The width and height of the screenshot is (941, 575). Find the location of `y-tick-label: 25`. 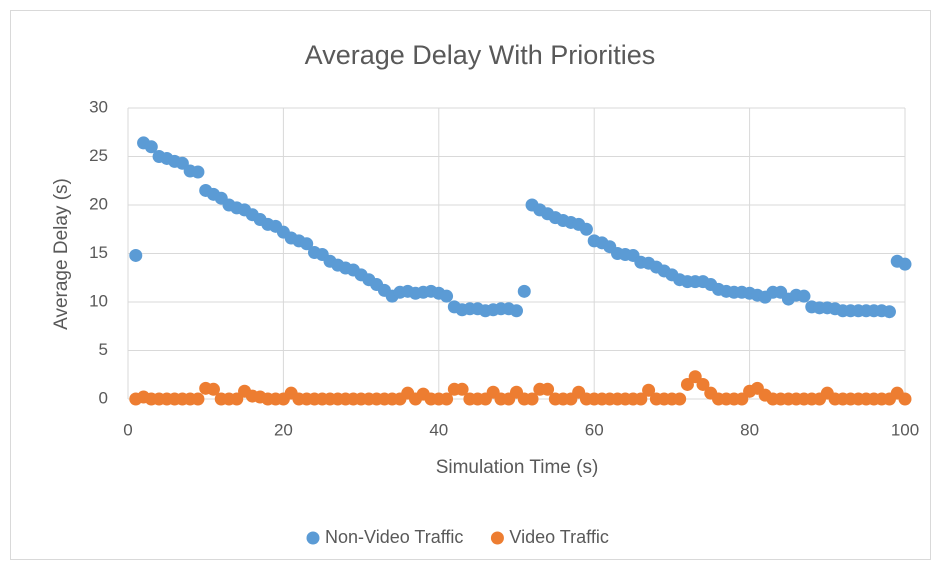

y-tick-label: 25 is located at coordinates (98, 155).